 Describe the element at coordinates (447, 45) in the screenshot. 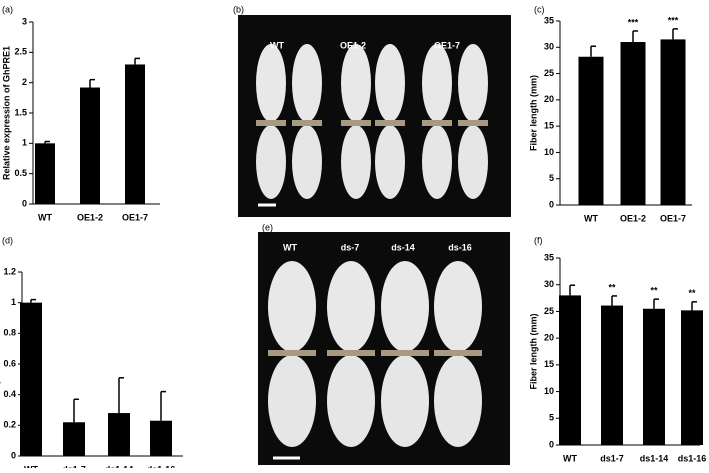

I see `photo-caption: OE1-7` at that location.